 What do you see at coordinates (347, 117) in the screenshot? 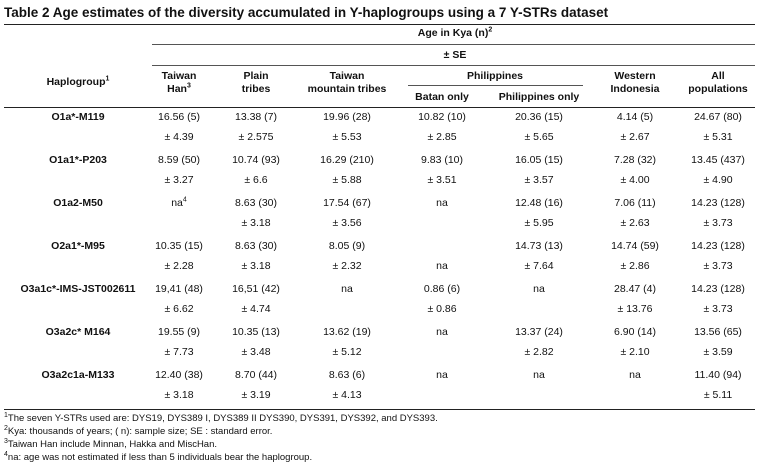
I see `value-cell: 19.96 (28)` at bounding box center [347, 117].